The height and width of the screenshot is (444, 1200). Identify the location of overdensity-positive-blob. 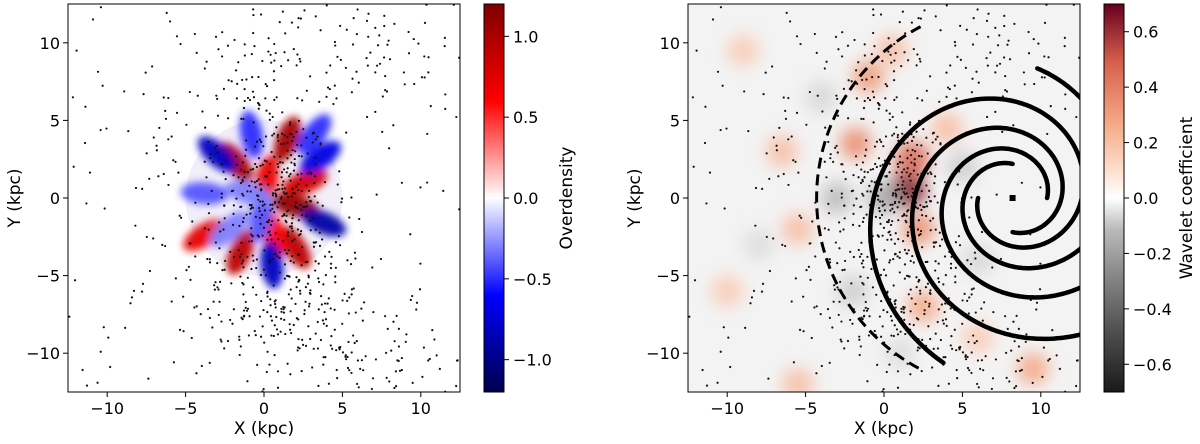
(240, 252).